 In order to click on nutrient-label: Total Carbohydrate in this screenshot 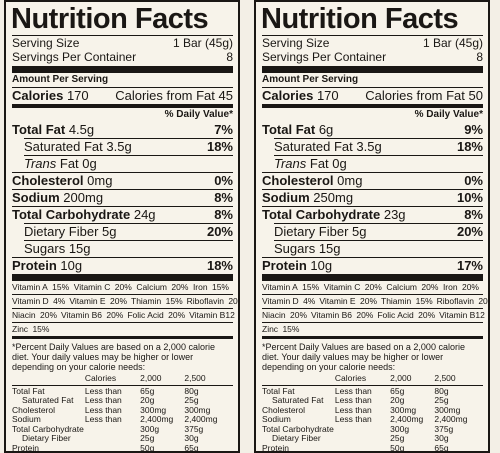, I will do `click(71, 214)`.